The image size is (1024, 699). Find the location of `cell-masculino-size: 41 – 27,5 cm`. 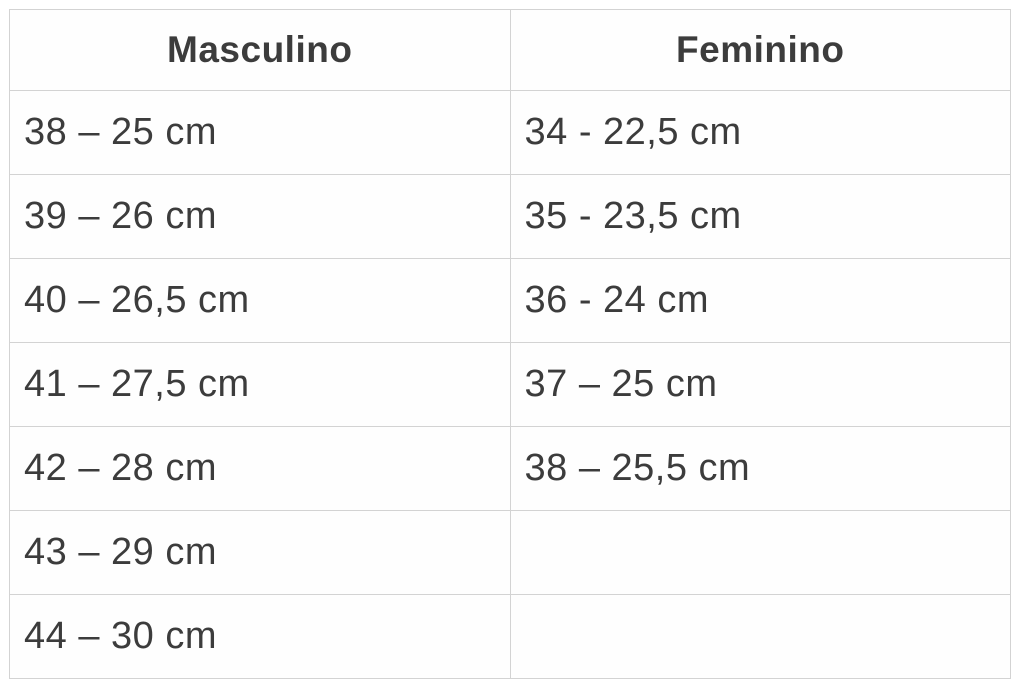

cell-masculino-size: 41 – 27,5 cm is located at coordinates (260, 384).